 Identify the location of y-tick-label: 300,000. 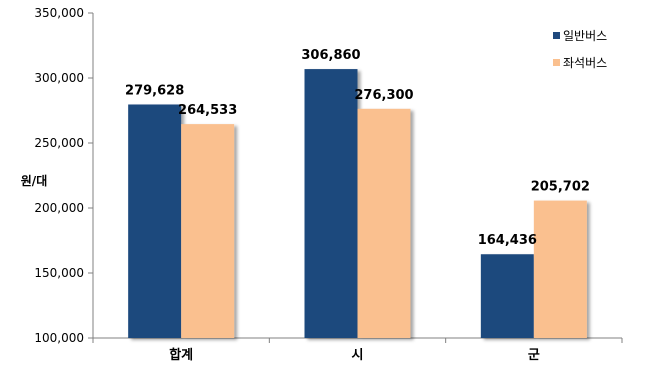
(59, 78).